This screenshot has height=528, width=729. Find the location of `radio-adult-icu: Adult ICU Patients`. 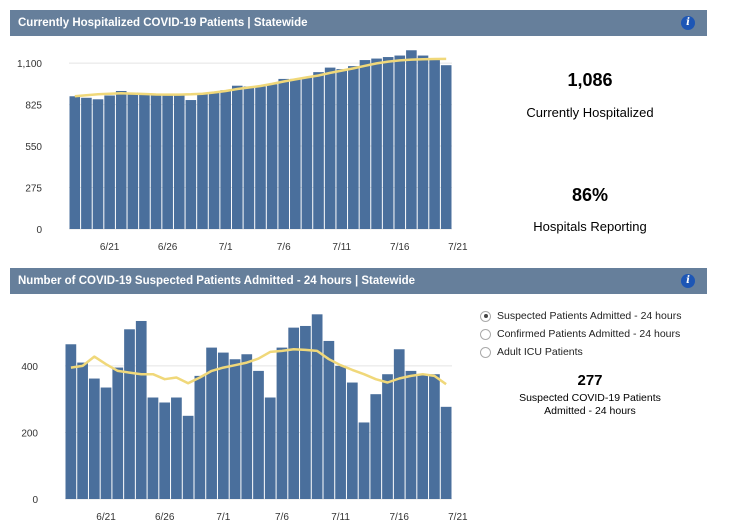

radio-adult-icu: Adult ICU Patients is located at coordinates (531, 352).